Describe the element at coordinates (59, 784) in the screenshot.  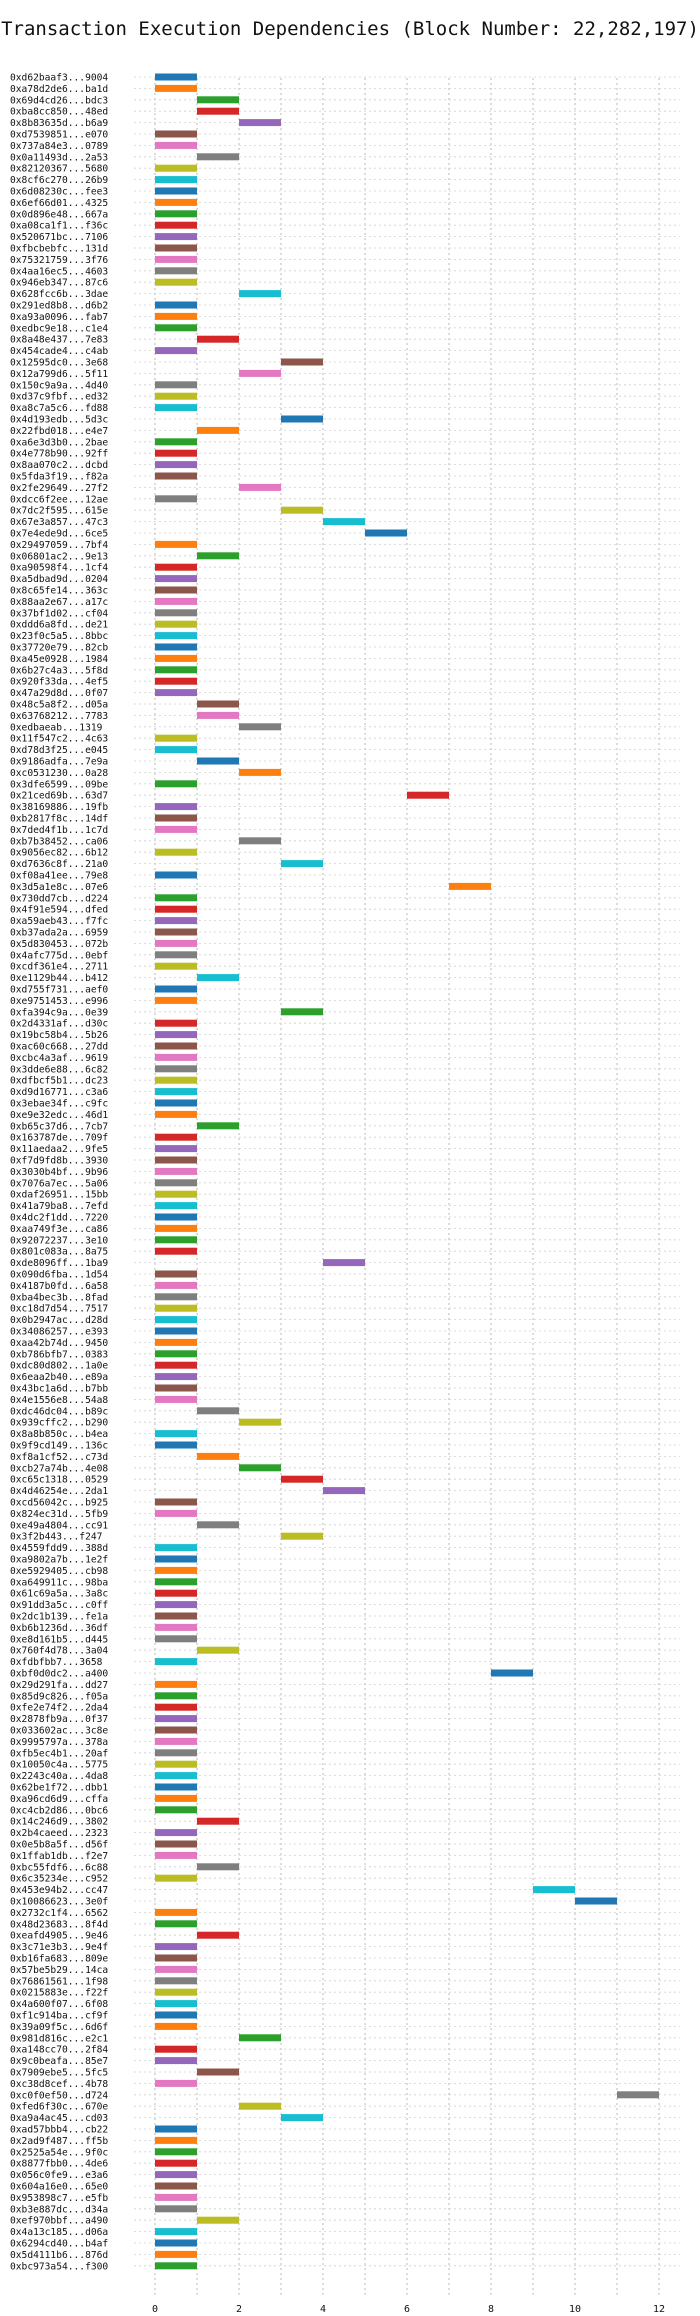
I see `y-tick-label: 0x3dfe6599...09be` at that location.